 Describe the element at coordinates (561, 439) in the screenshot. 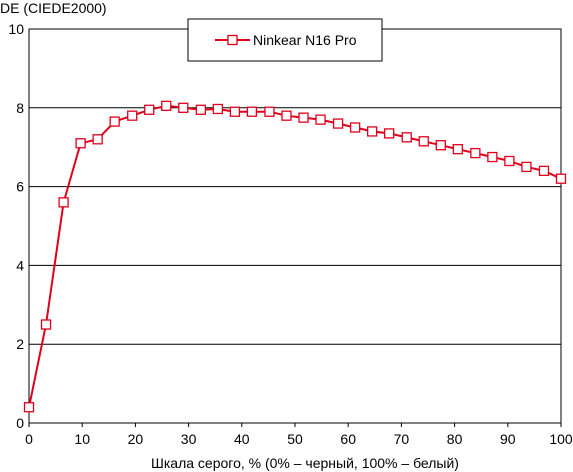

I see `x-tick-label-100: 100` at that location.